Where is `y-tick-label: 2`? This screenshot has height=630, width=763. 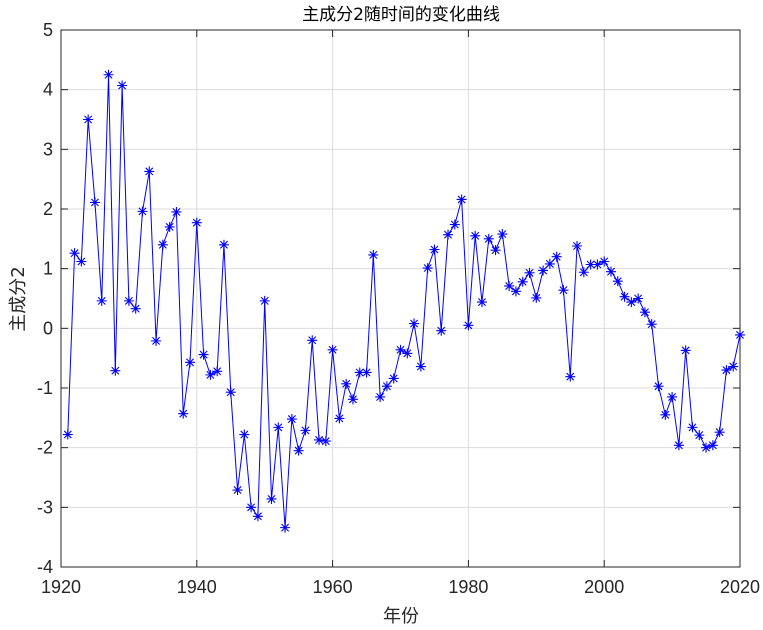 y-tick-label: 2 is located at coordinates (48, 209).